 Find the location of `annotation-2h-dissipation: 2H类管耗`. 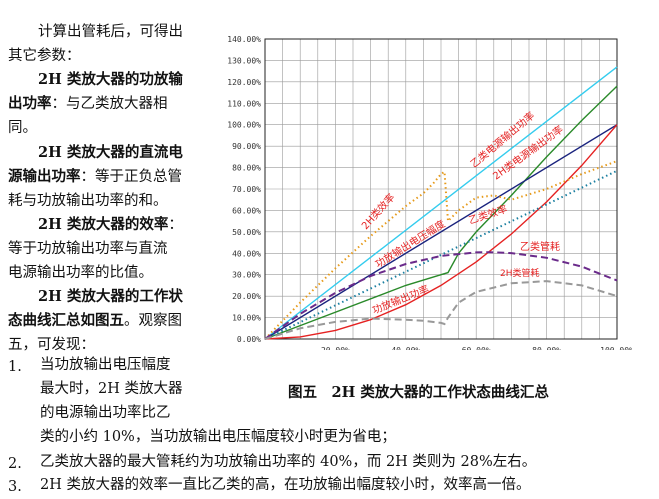

annotation-2h-dissipation: 2H类管耗 is located at coordinates (520, 273).